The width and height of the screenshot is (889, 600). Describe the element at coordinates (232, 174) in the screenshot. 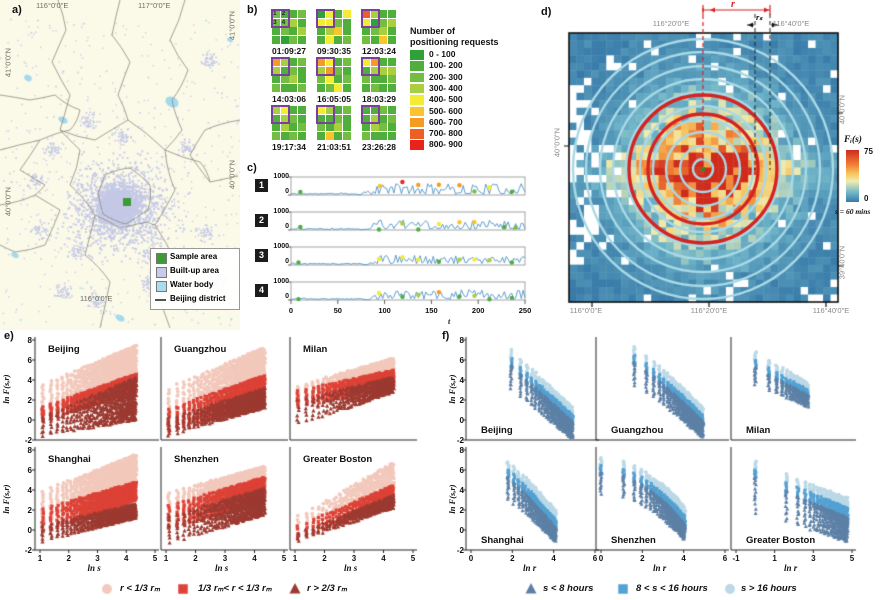

I see `map-tick-right-1: 40°0'0"N` at that location.